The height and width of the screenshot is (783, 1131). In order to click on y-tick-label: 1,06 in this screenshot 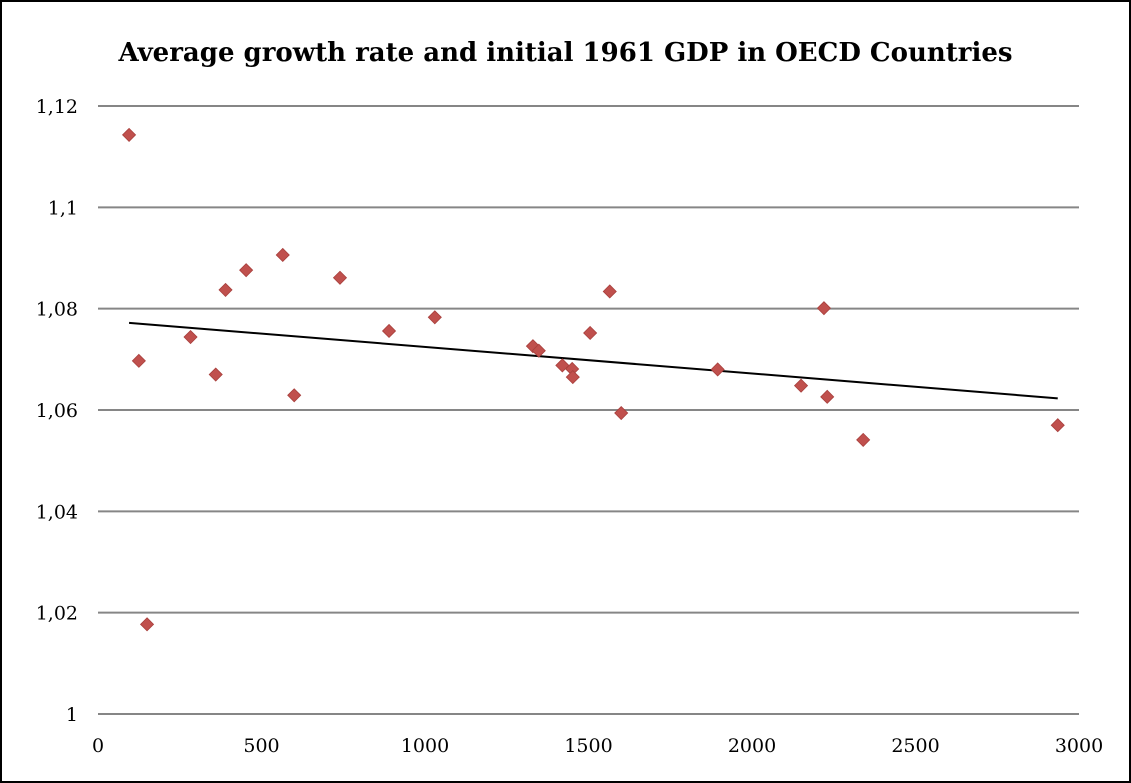, I will do `click(57, 411)`.